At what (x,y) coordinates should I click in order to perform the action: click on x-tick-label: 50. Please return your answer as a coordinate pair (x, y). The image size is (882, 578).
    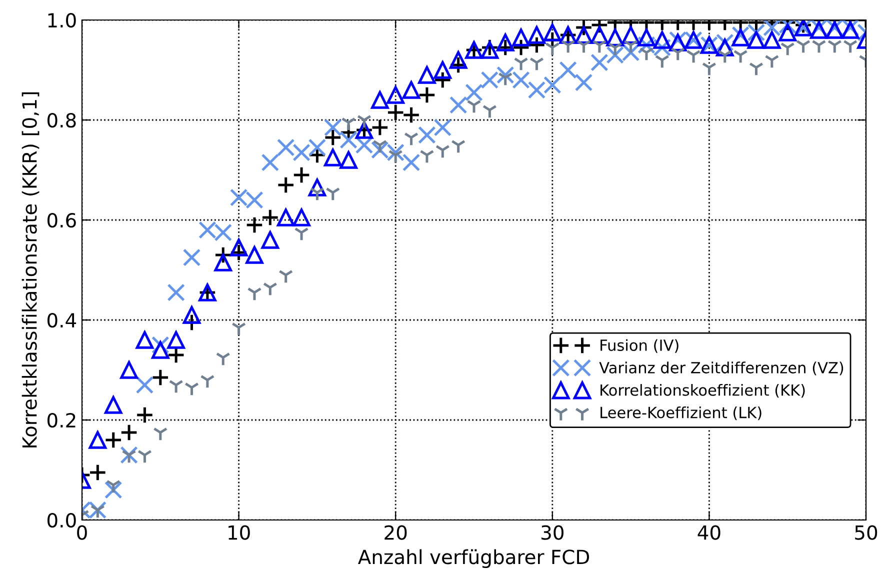
    Looking at the image, I should click on (866, 532).